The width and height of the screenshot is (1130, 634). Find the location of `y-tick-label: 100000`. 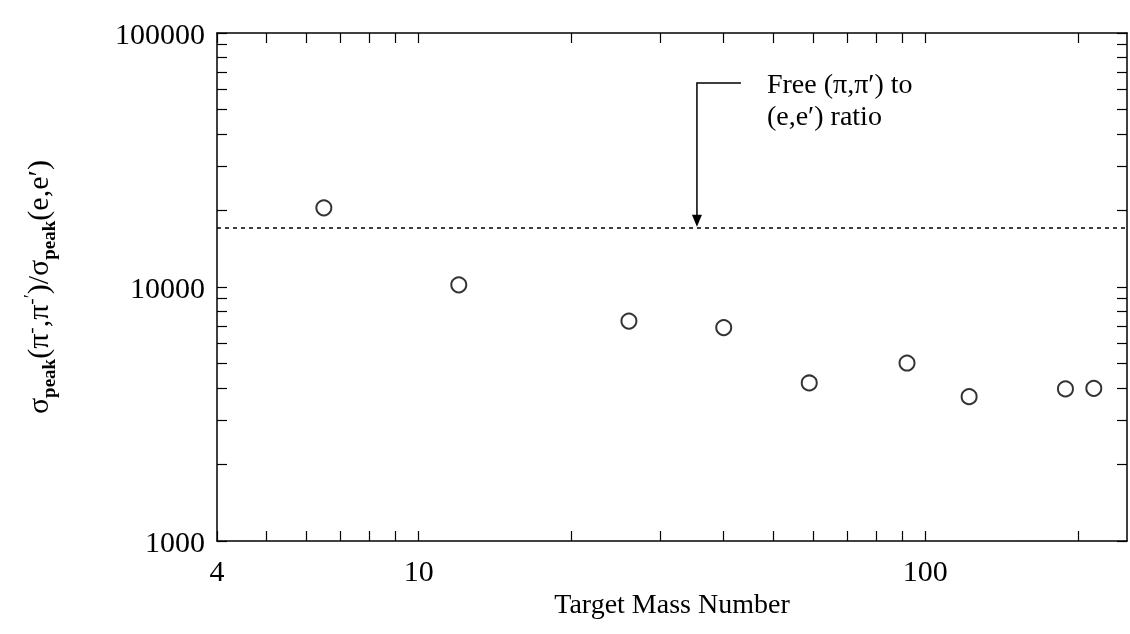

y-tick-label: 100000 is located at coordinates (160, 33).